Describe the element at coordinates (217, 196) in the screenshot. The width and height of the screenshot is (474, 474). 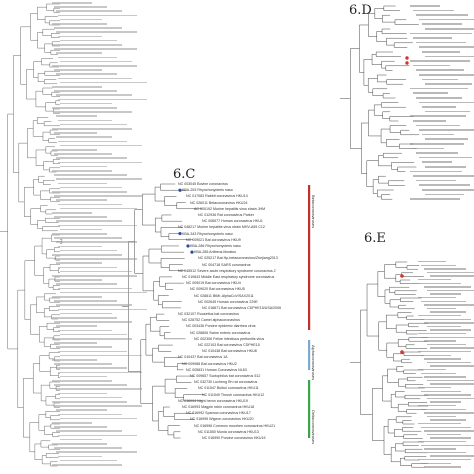
I see `panel-c-tip-label: NC 017083 Rabbit coronavirus HKU14` at that location.